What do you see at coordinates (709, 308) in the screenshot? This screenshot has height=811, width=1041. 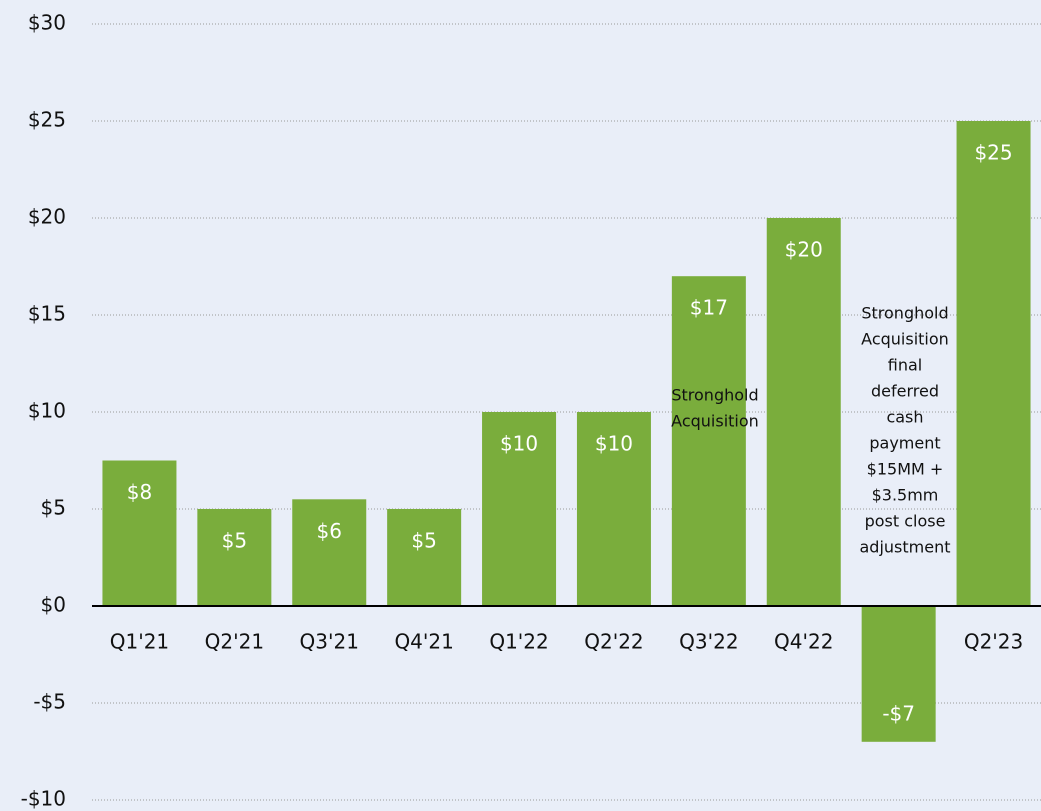 I see `value-label: $17` at bounding box center [709, 308].